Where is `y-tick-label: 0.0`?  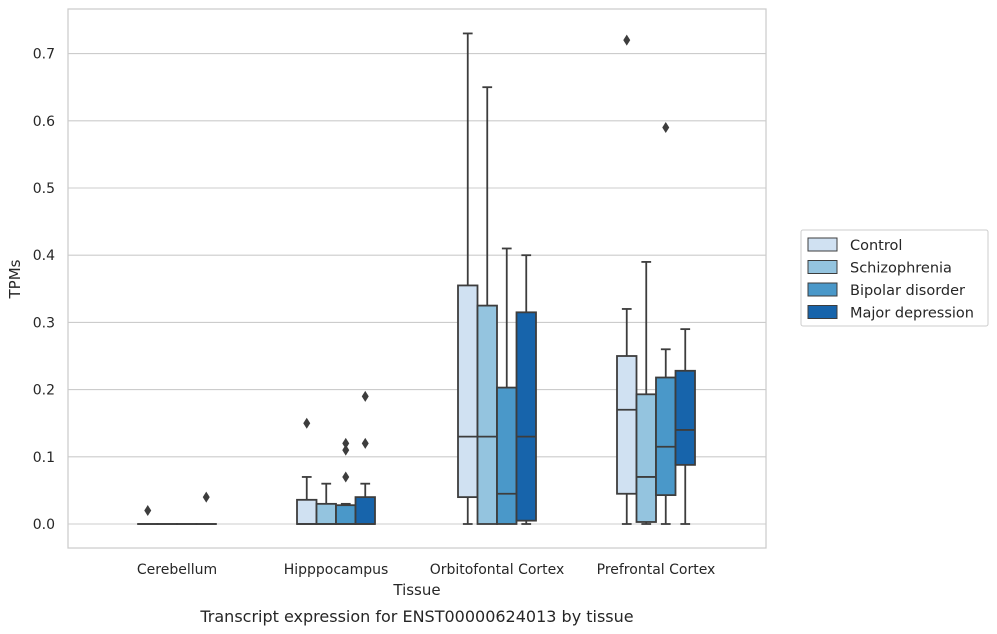
y-tick-label: 0.0 is located at coordinates (44, 525).